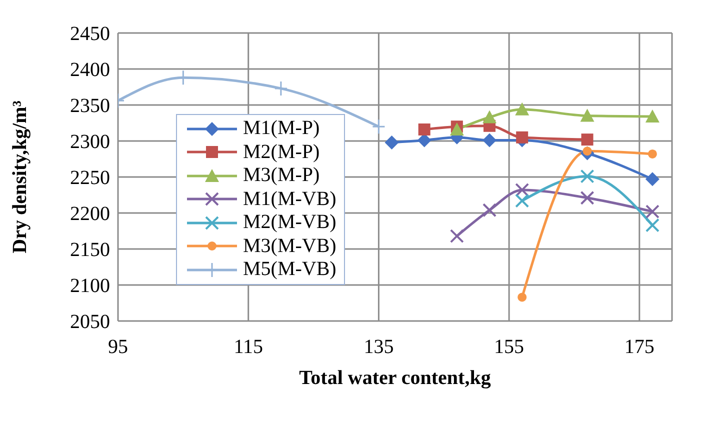 The image size is (712, 434). What do you see at coordinates (289, 246) in the screenshot?
I see `legend-label: M3(M-VB)` at bounding box center [289, 246].